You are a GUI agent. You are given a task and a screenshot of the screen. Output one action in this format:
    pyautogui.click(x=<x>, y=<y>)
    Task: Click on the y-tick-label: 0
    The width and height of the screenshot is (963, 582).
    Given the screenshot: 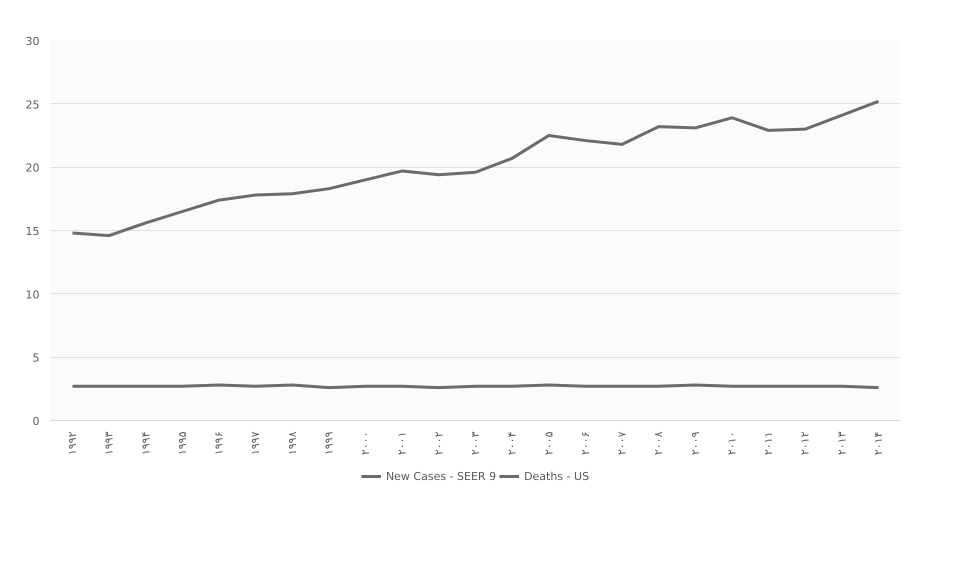 What is the action you would take?
    pyautogui.click(x=36, y=421)
    